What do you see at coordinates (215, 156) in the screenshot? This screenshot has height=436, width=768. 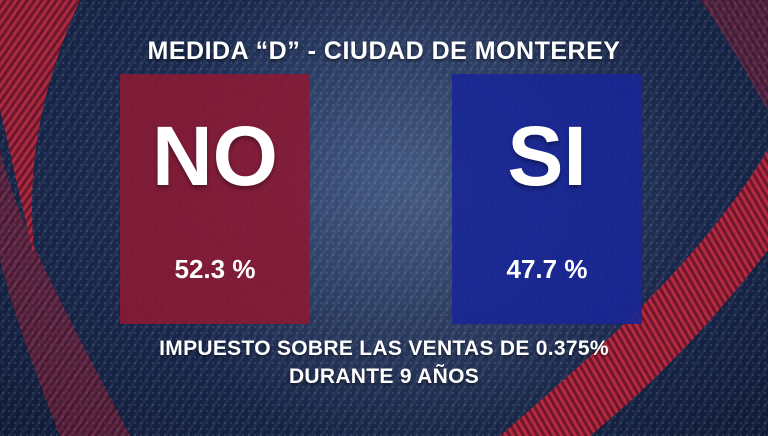 I see `no-label: NO` at bounding box center [215, 156].